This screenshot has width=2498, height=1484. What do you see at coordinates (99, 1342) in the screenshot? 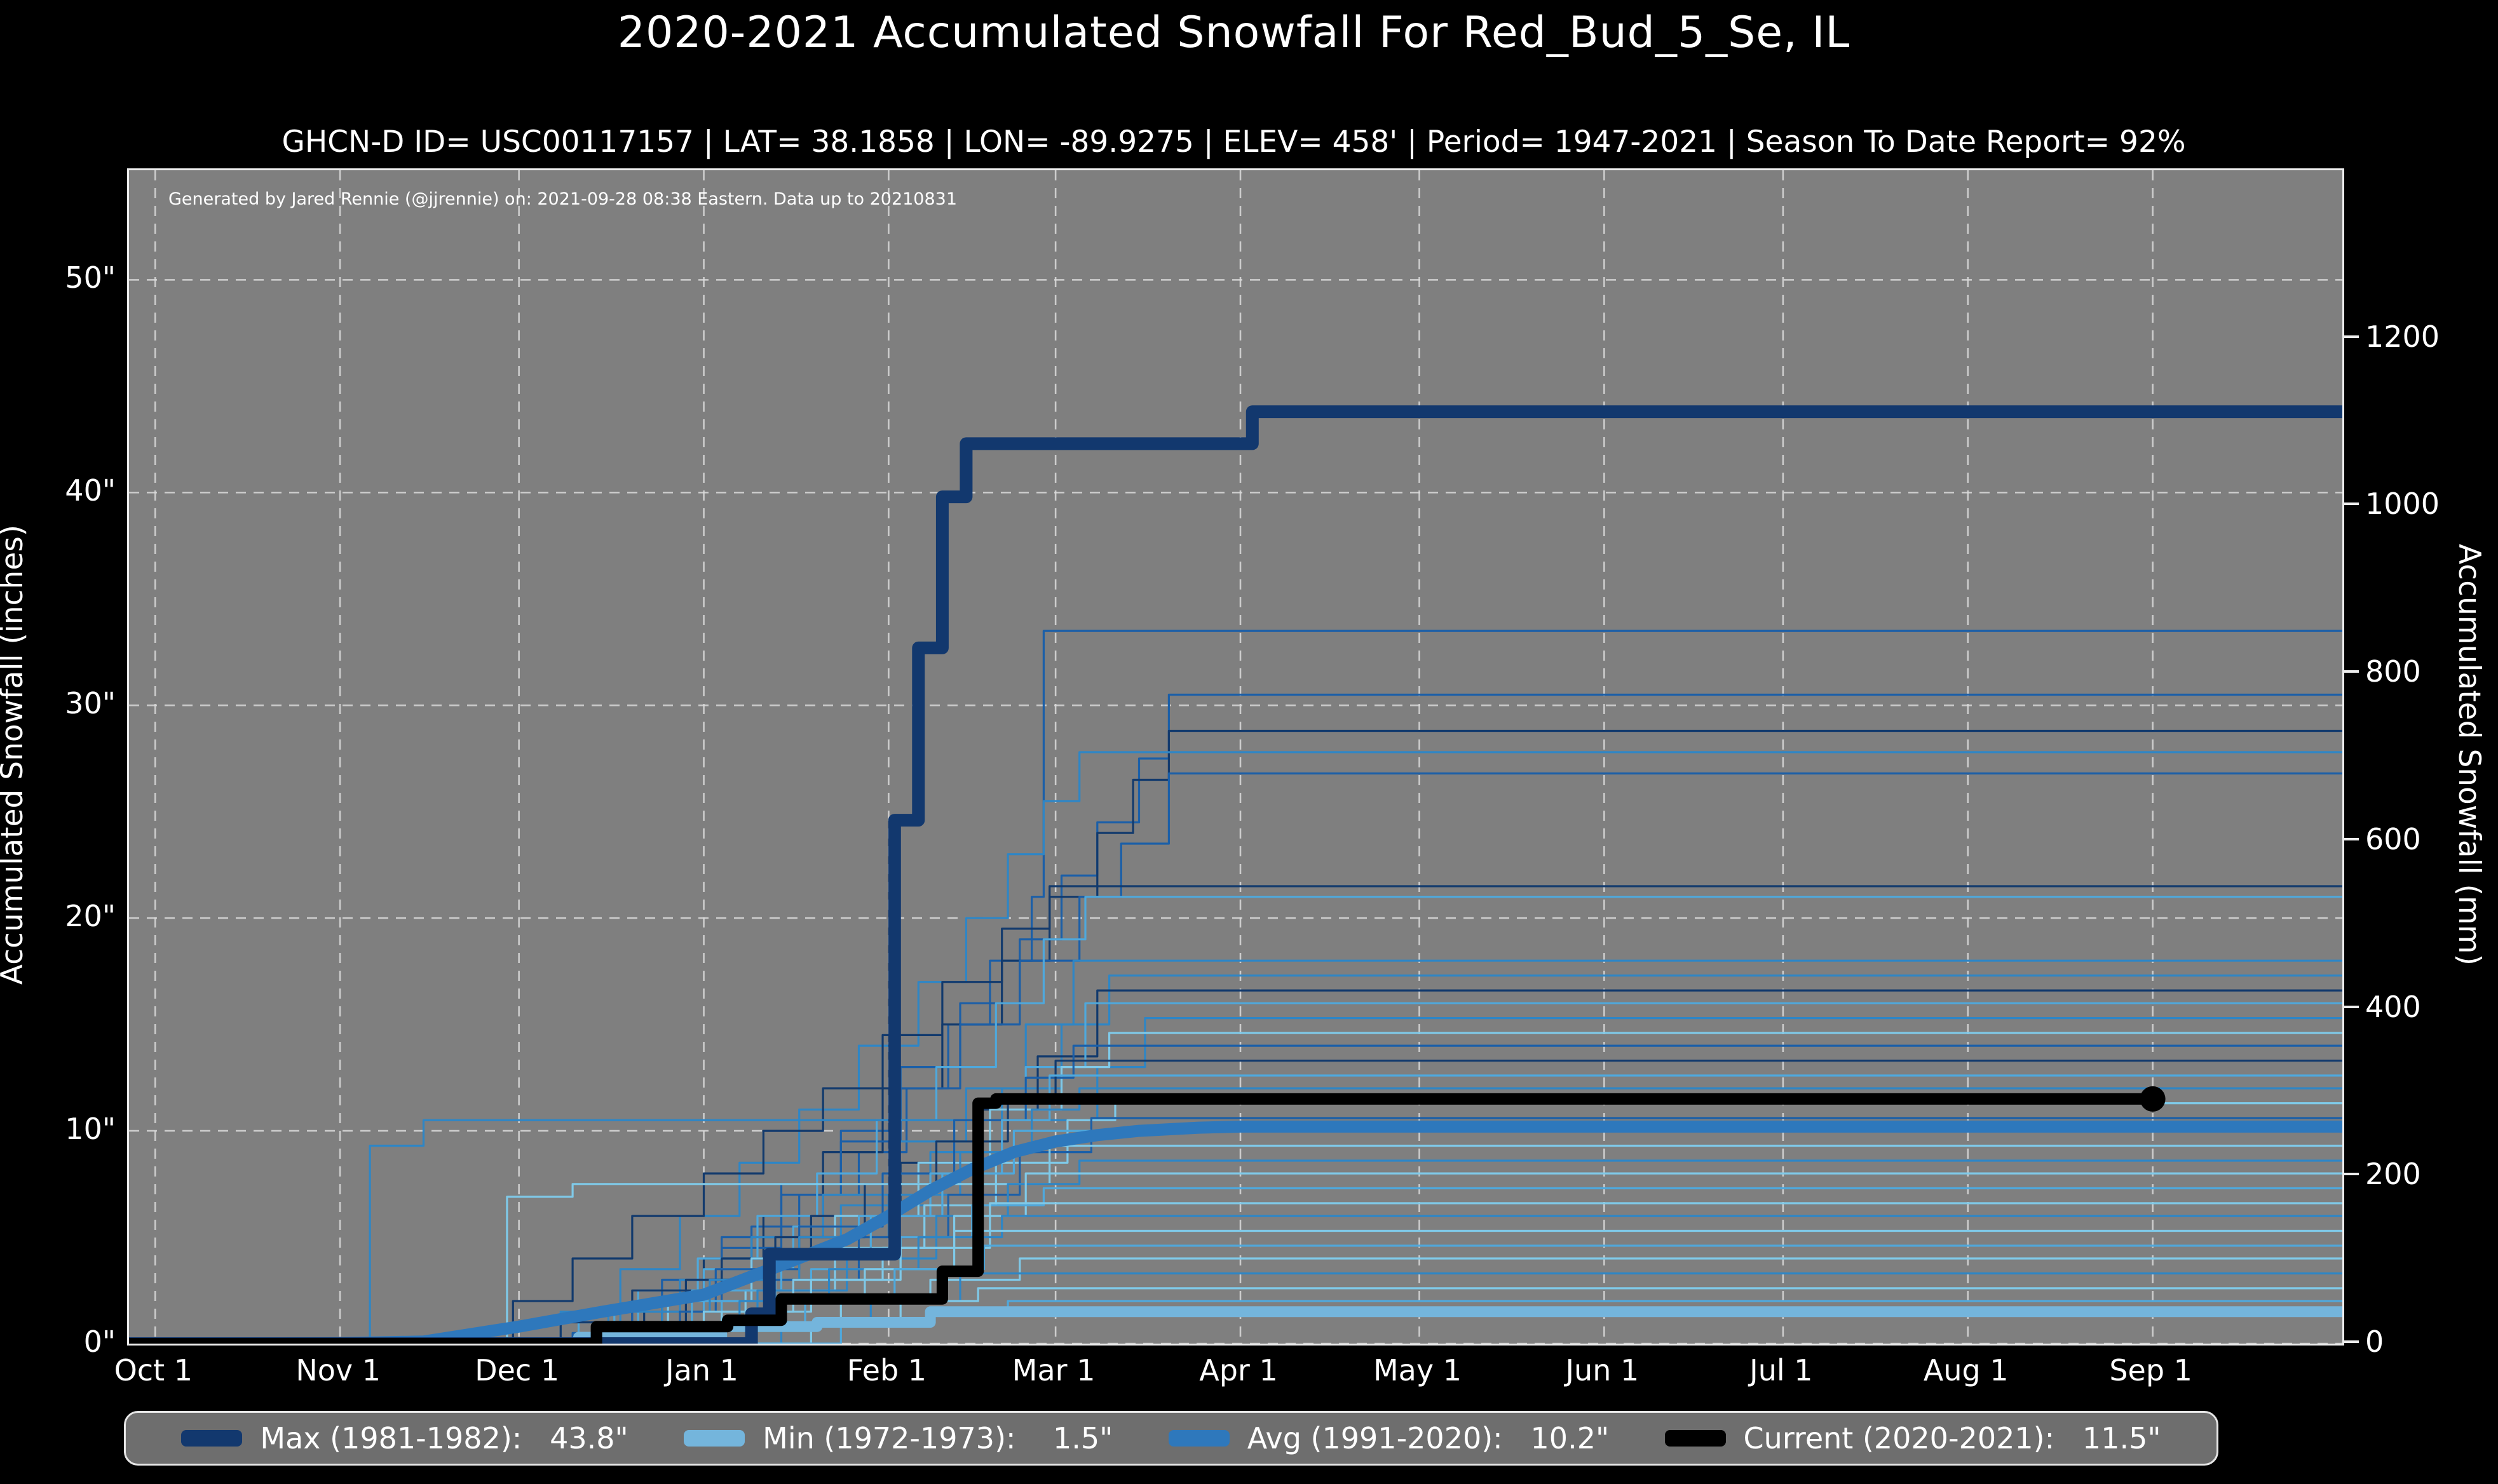
I see `y-tick-label-inches: 0"` at bounding box center [99, 1342].